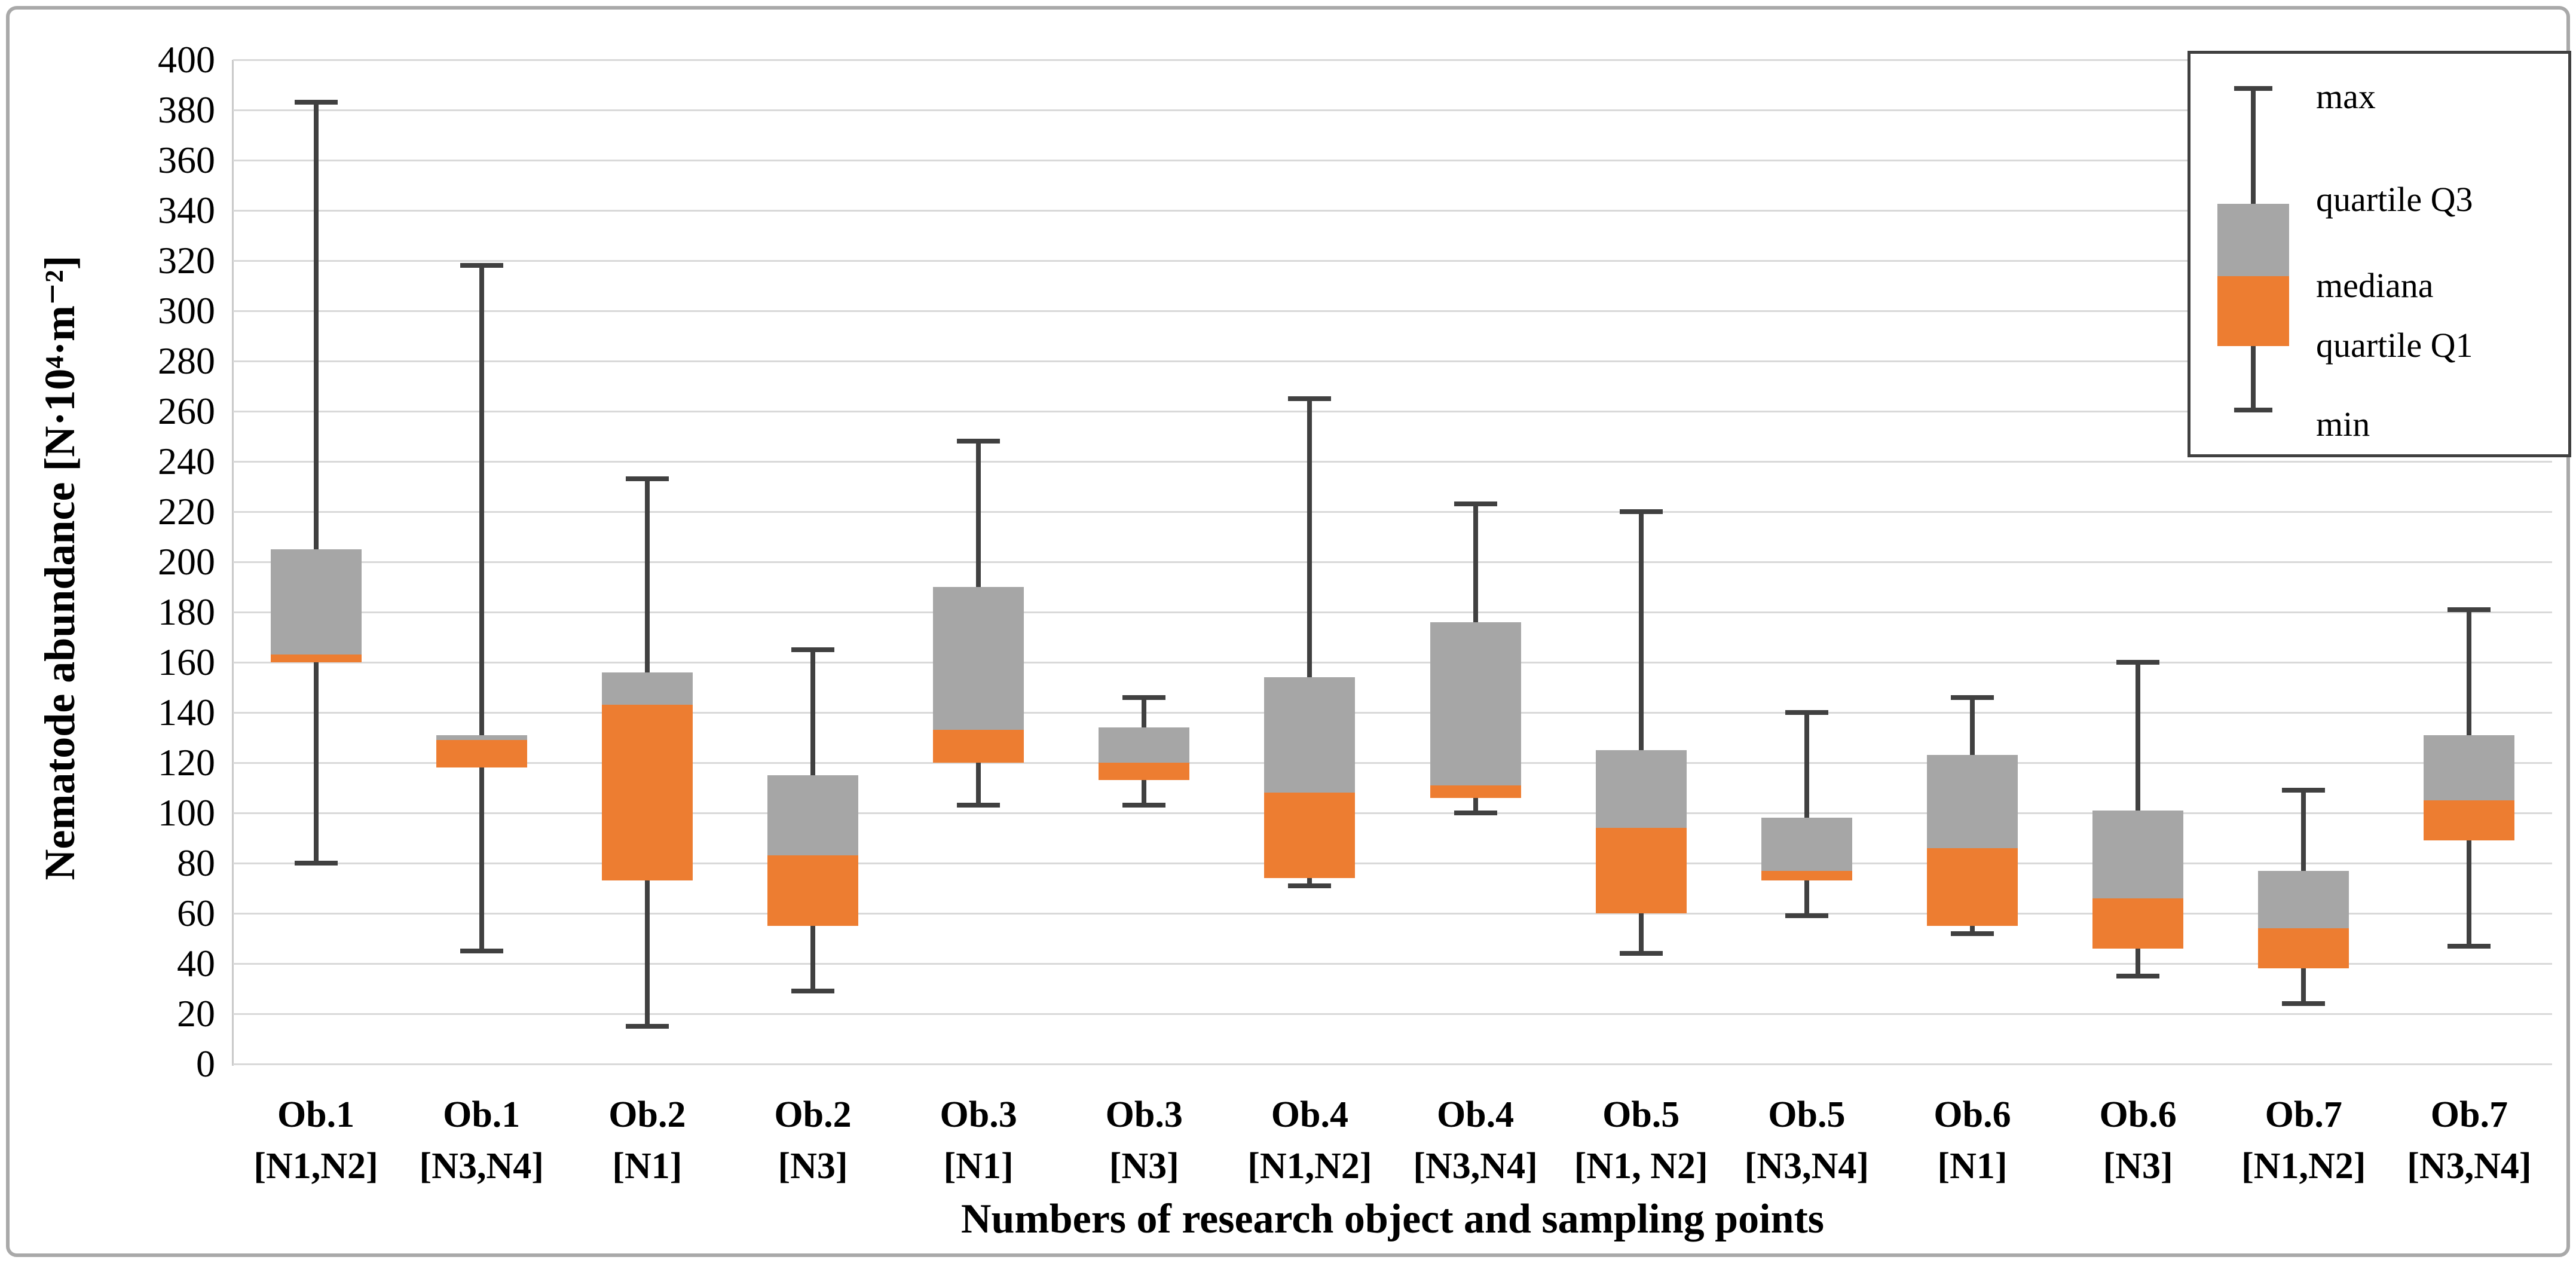 Image resolution: width=2576 pixels, height=1263 pixels. What do you see at coordinates (186, 160) in the screenshot?
I see `y-tick-label-360: 360` at bounding box center [186, 160].